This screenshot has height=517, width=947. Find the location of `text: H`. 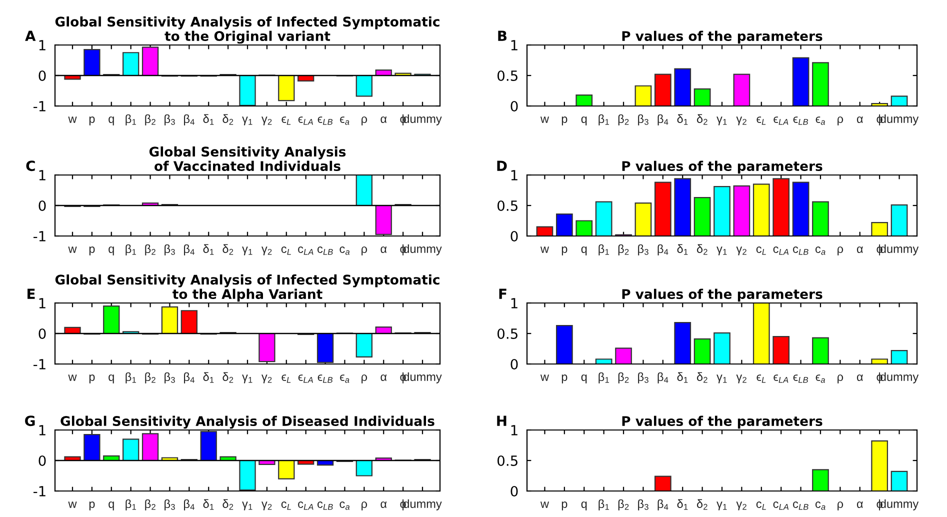

text: H is located at coordinates (501, 421).